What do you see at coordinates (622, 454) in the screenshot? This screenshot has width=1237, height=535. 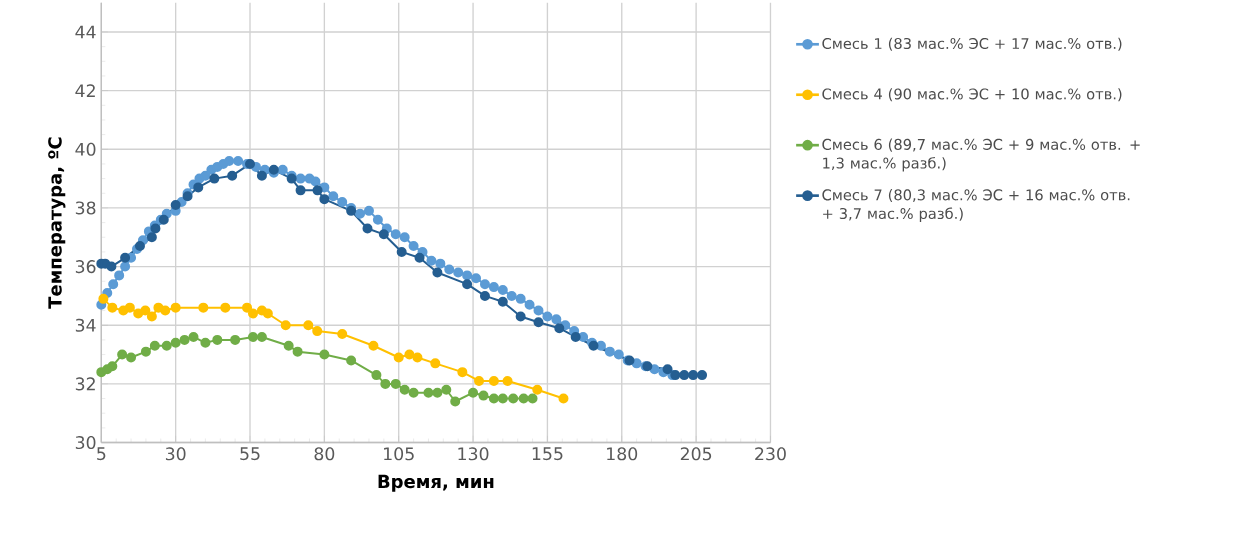 I see `x-tick-label: 180` at bounding box center [622, 454].